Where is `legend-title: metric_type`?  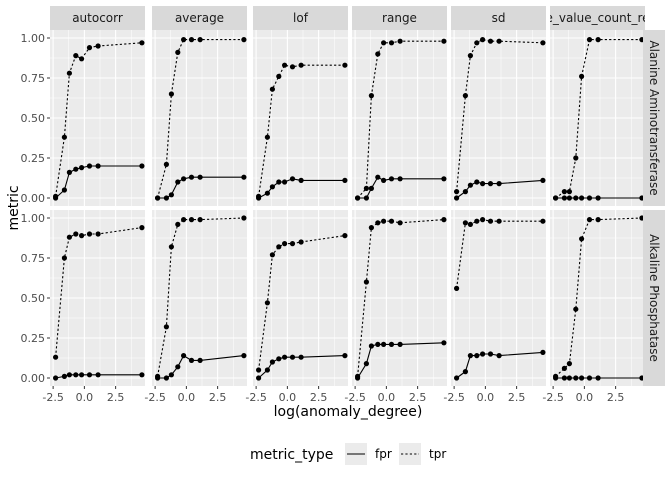 legend-title: metric_type is located at coordinates (291, 455).